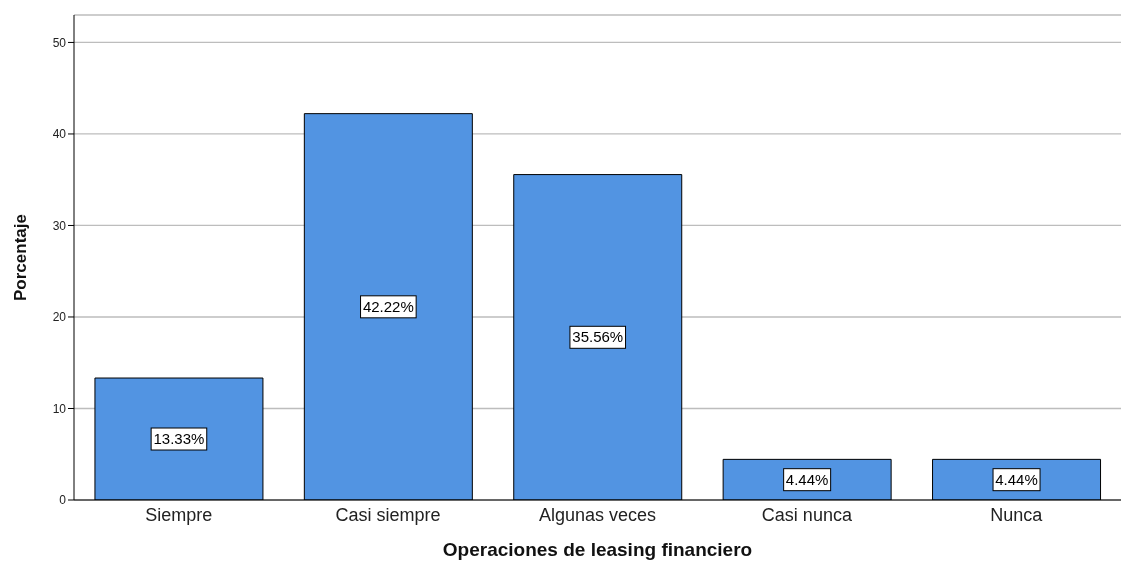 The height and width of the screenshot is (569, 1121). What do you see at coordinates (59, 42) in the screenshot?
I see `y-tick-label: 50` at bounding box center [59, 42].